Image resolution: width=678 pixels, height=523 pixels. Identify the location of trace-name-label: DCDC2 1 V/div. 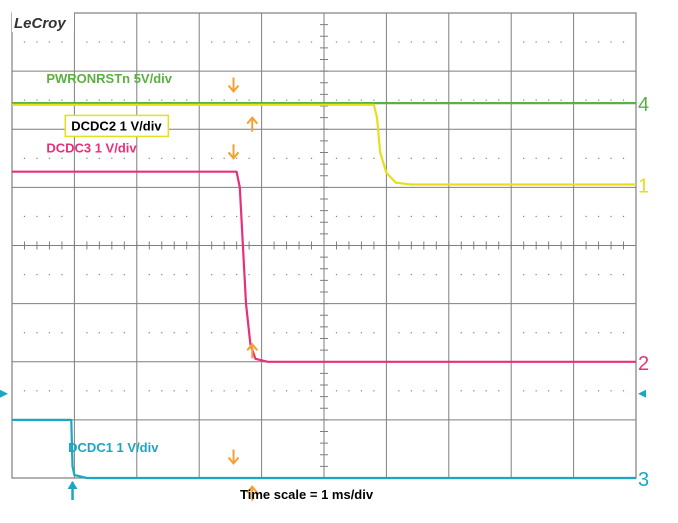
(116, 125).